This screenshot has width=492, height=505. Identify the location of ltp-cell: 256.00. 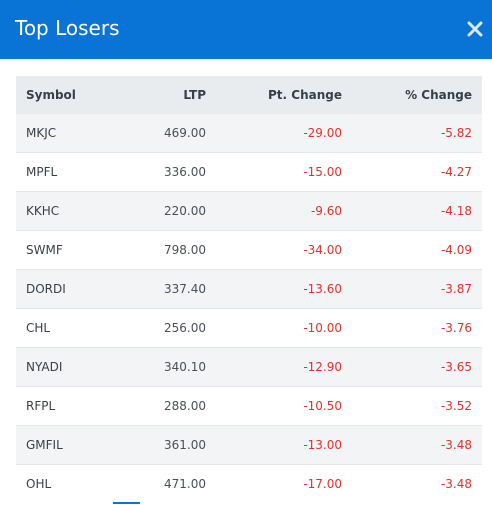
(185, 328).